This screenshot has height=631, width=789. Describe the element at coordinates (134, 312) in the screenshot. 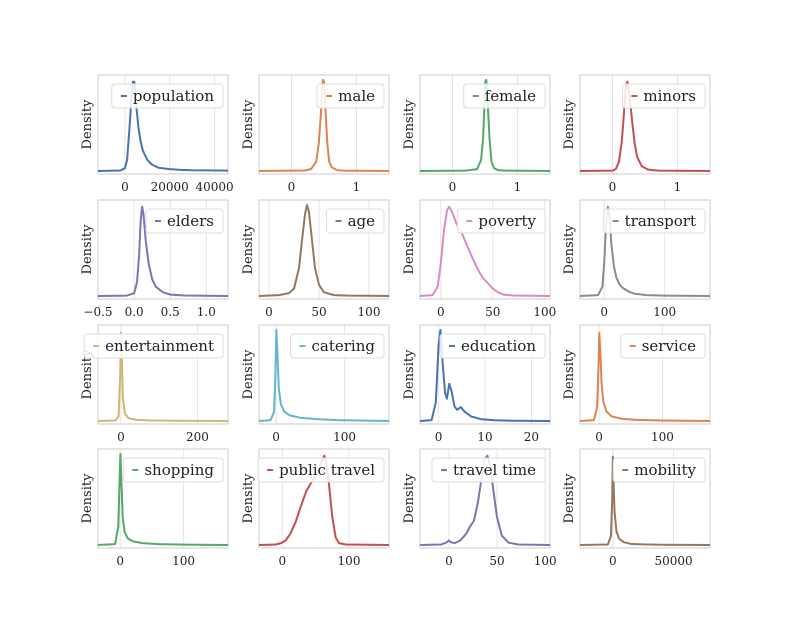

I see `x-tick-label: 0.0` at that location.